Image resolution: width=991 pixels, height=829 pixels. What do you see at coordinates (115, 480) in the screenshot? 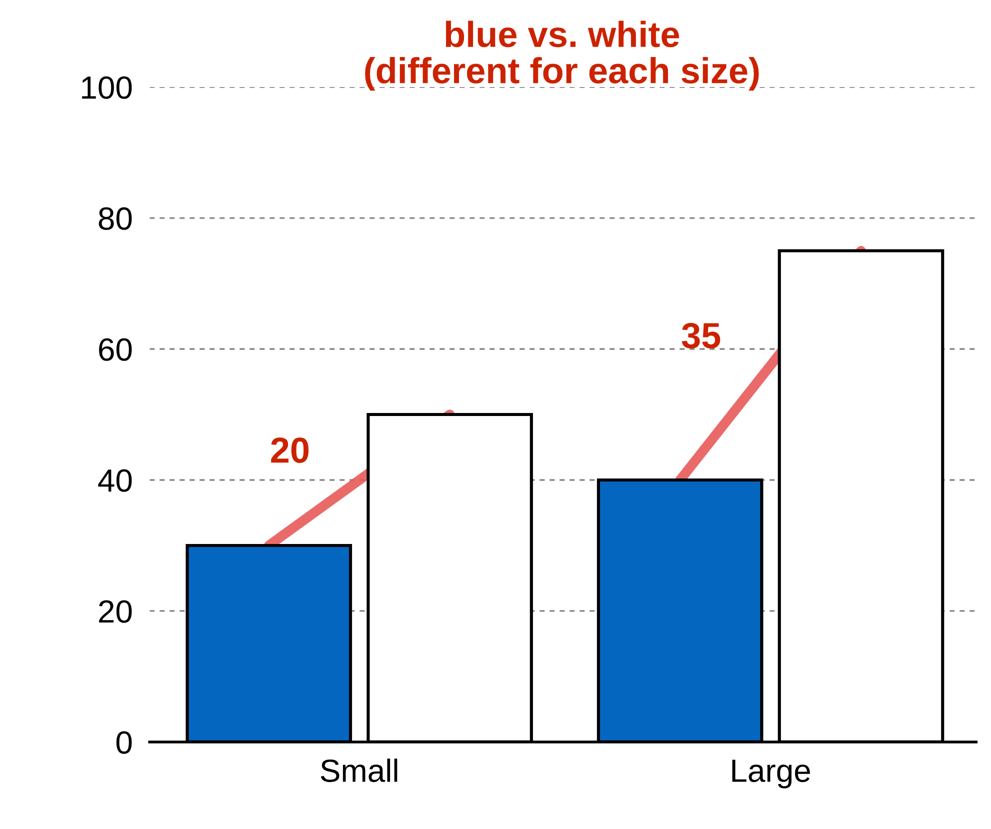
I see `y-tick-label: 40` at bounding box center [115, 480].